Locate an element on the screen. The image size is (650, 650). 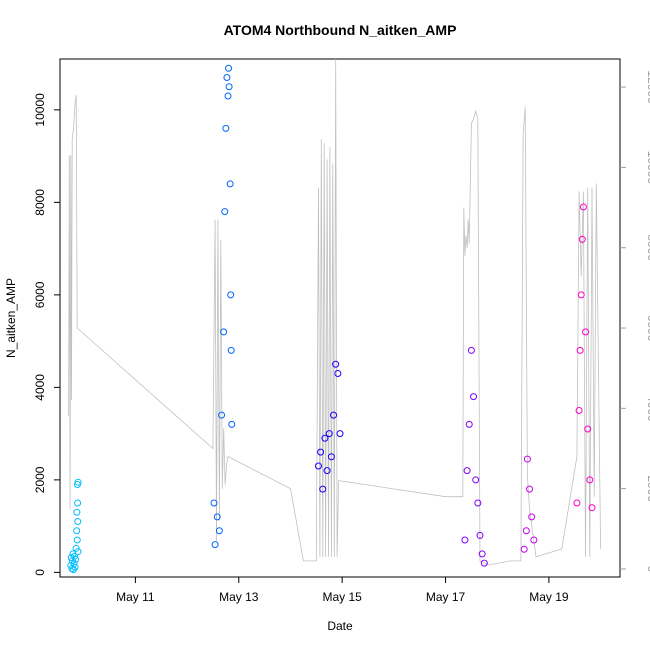
x-tick-label: May 13 is located at coordinates (239, 597).